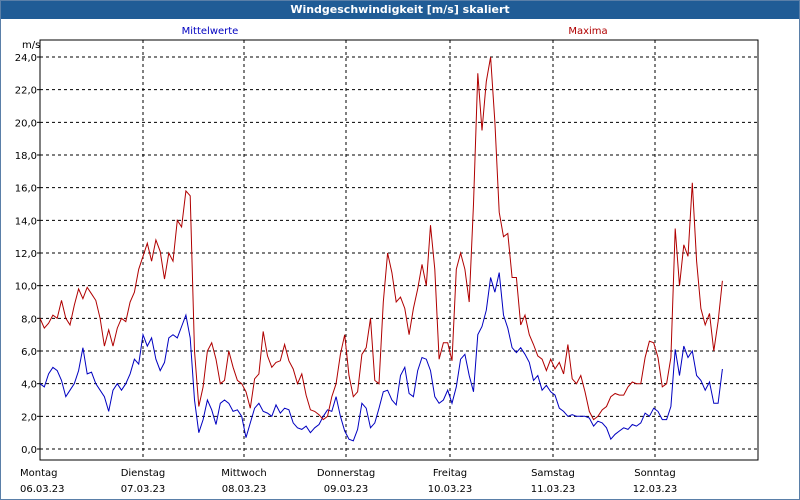  Describe the element at coordinates (29, 450) in the screenshot. I see `y-tick-label: 0,0` at that location.